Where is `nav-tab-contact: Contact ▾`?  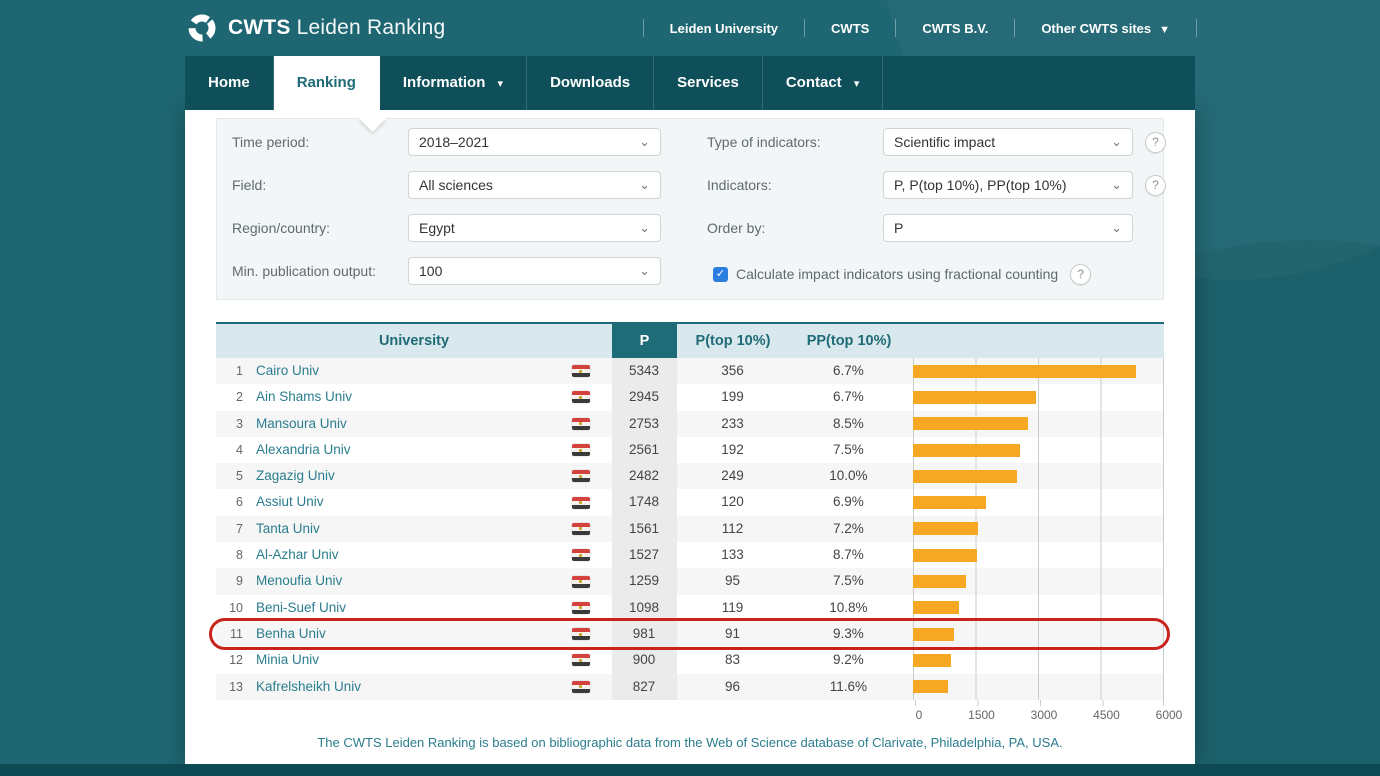
nav-tab-contact: Contact ▾ is located at coordinates (823, 83).